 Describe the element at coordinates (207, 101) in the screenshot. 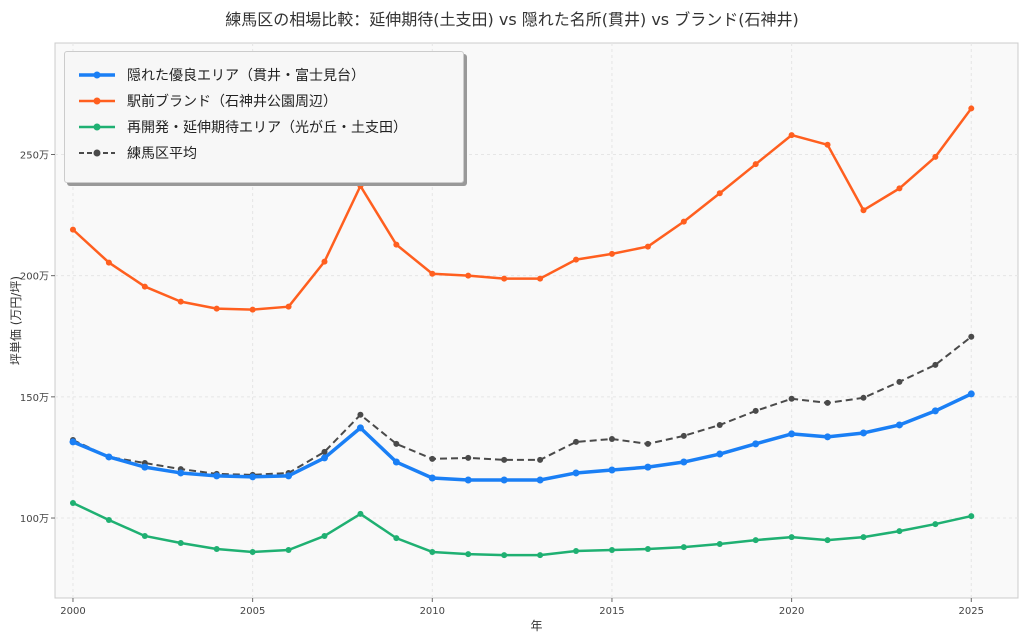

I see `legend-item: 駅前ブランド（石神井公園周辺）` at that location.